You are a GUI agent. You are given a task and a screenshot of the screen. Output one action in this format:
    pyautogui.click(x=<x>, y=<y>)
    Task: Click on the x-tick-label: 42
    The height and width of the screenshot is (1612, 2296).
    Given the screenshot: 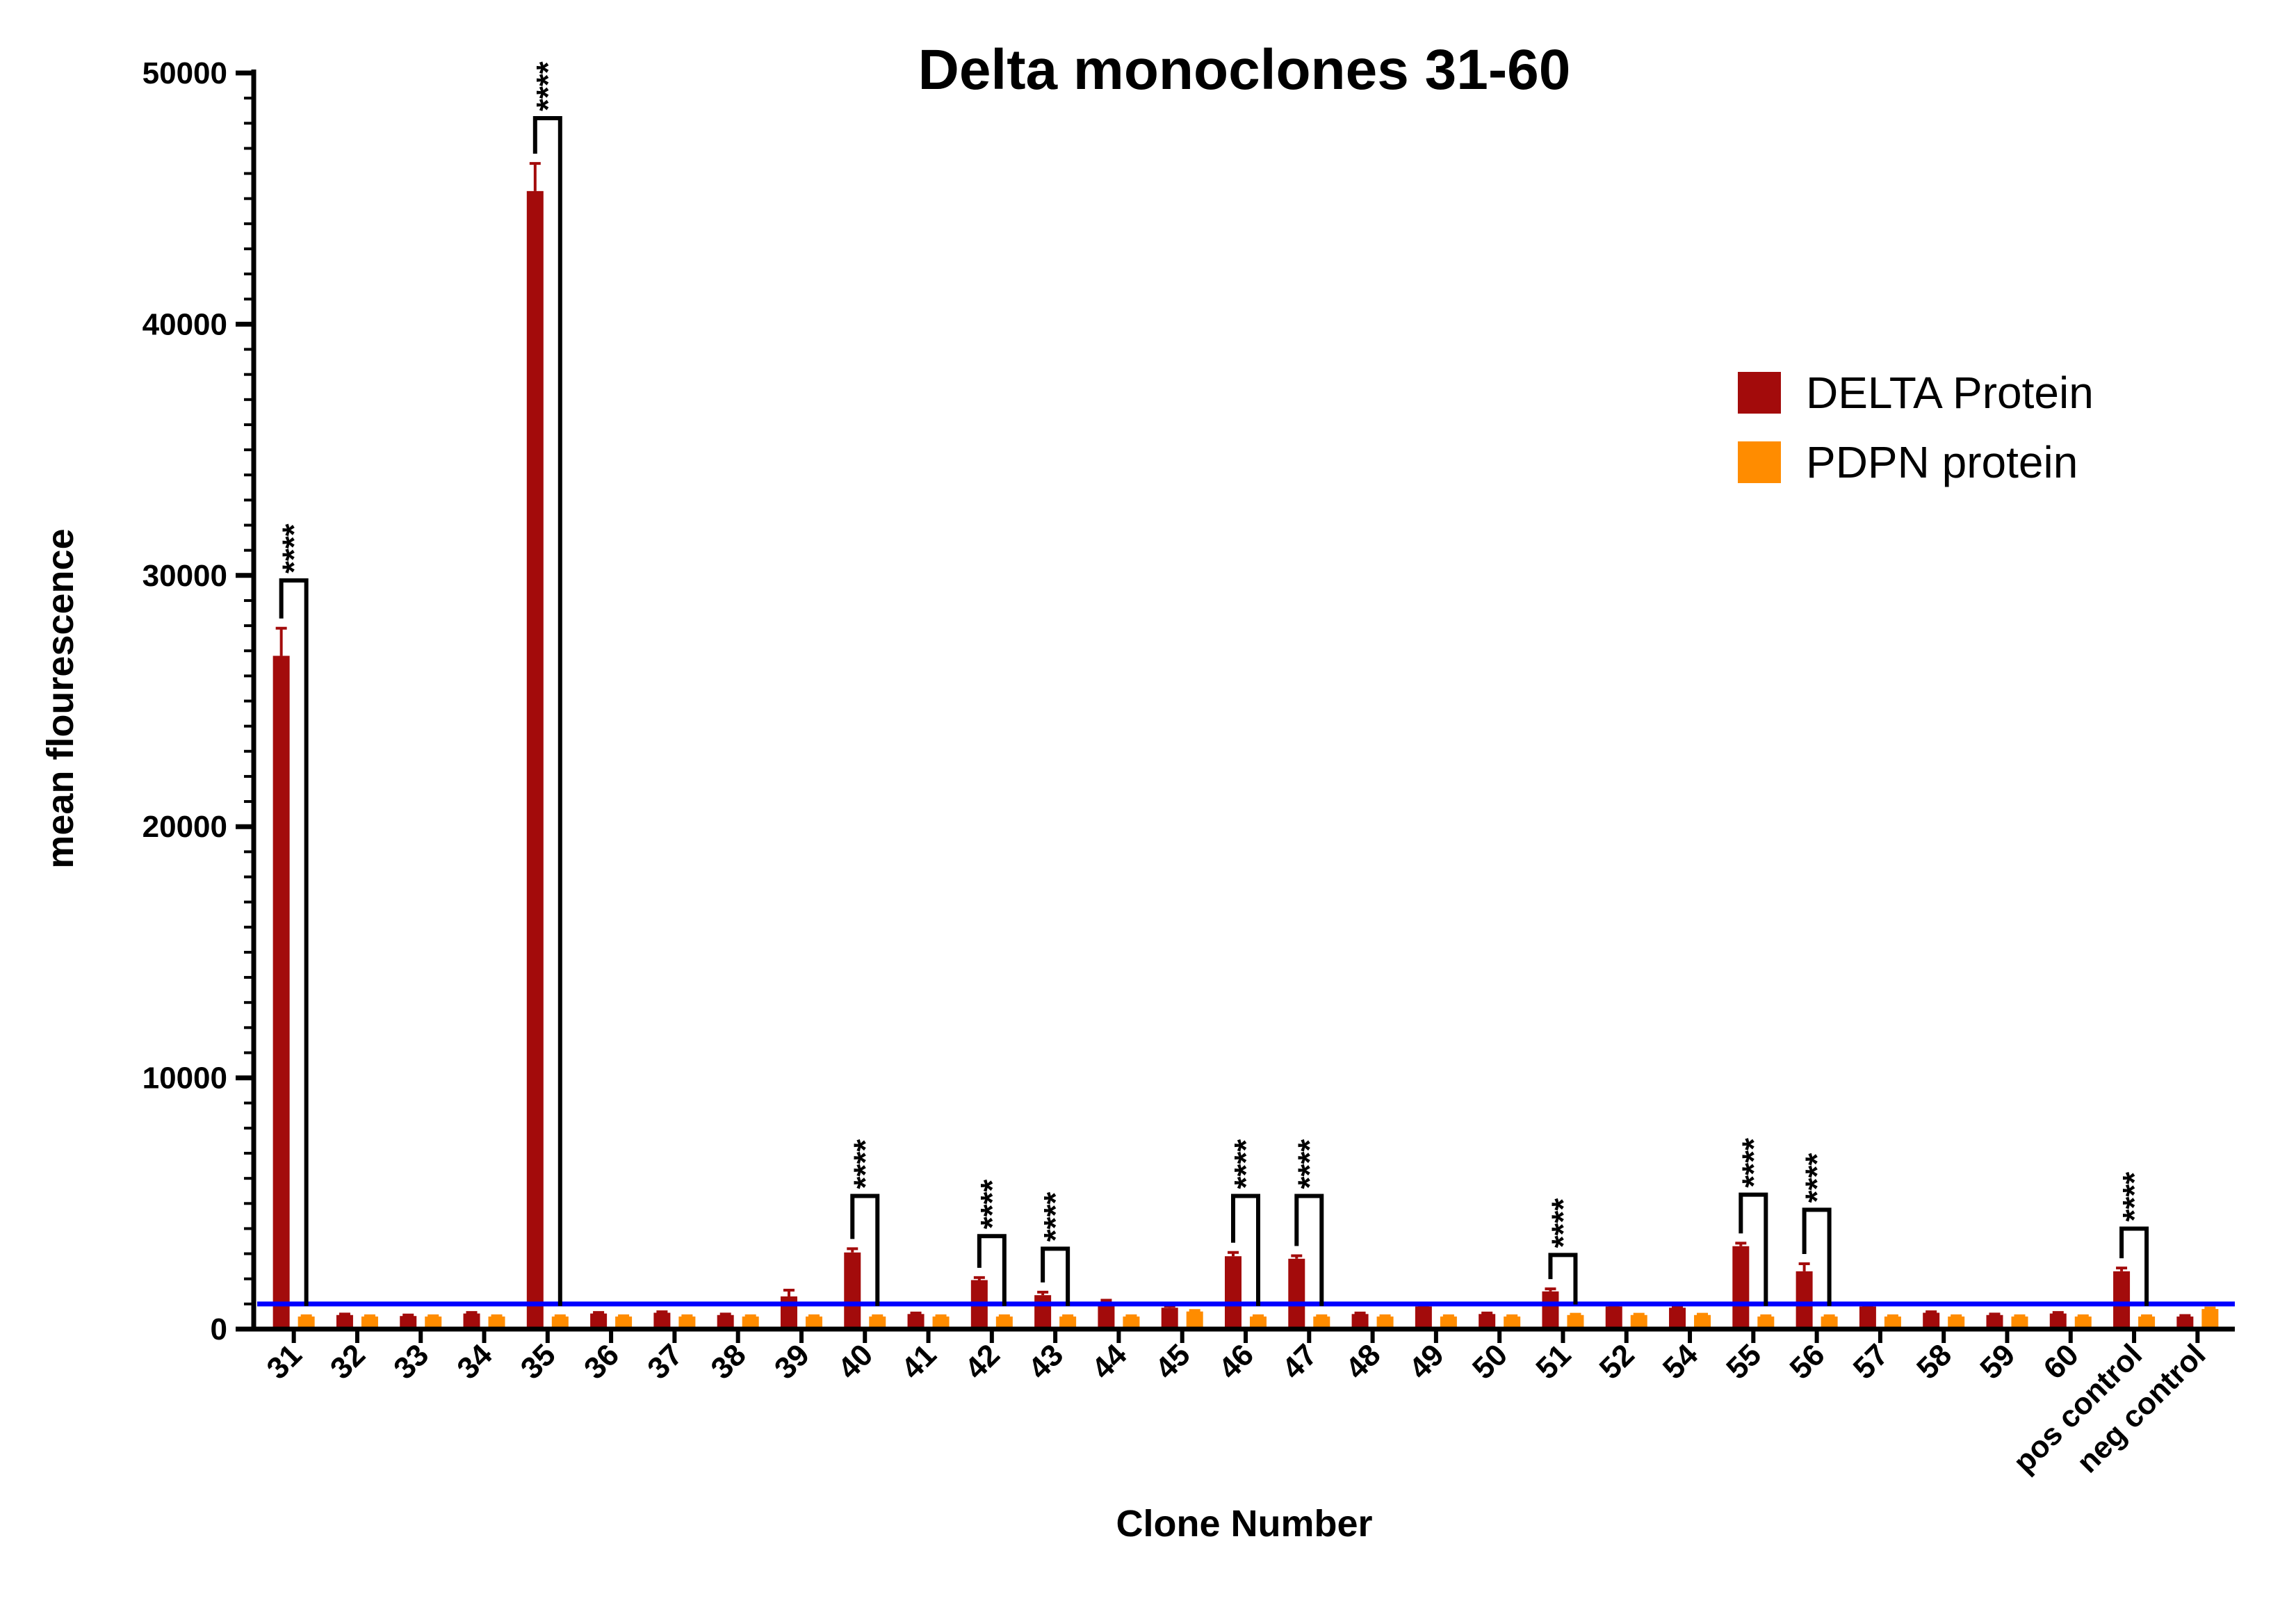 What is the action you would take?
    pyautogui.click(x=983, y=1361)
    